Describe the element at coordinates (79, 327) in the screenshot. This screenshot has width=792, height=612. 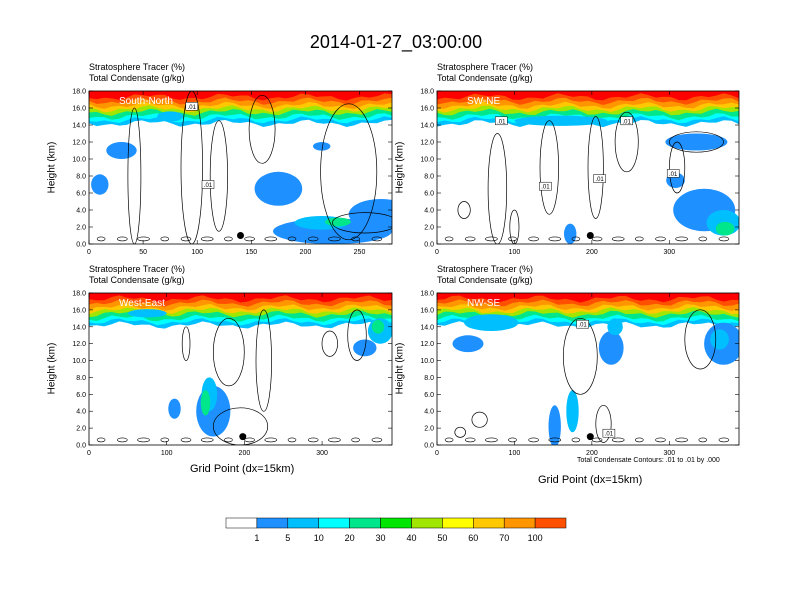
I see `panel-west-east-ytick-label: 14.0` at that location.